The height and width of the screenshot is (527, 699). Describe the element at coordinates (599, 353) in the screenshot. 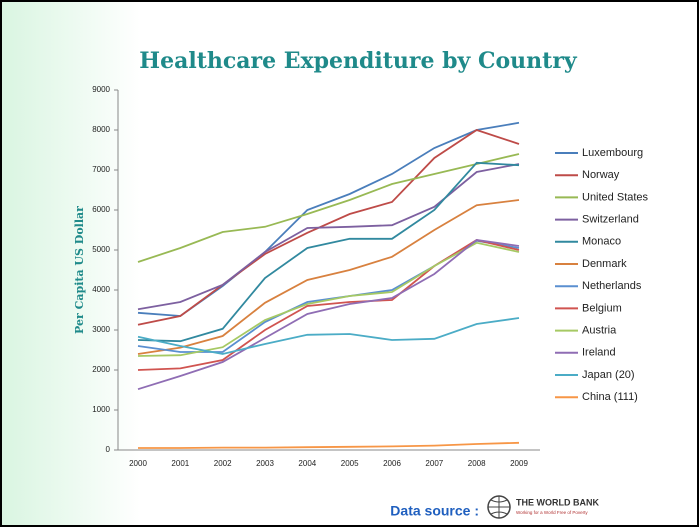

I see `legend-label: Ireland` at that location.